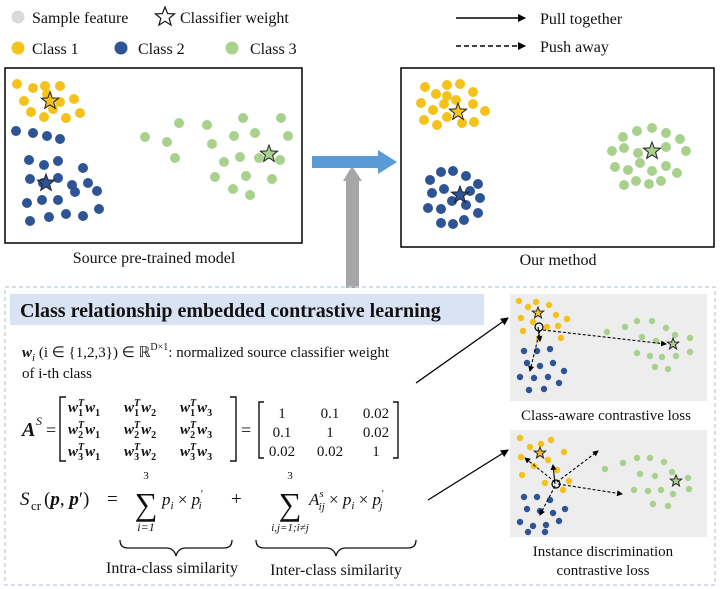 The width and height of the screenshot is (720, 589). What do you see at coordinates (673, 343) in the screenshot?
I see `class3-weight-star-icon` at bounding box center [673, 343].